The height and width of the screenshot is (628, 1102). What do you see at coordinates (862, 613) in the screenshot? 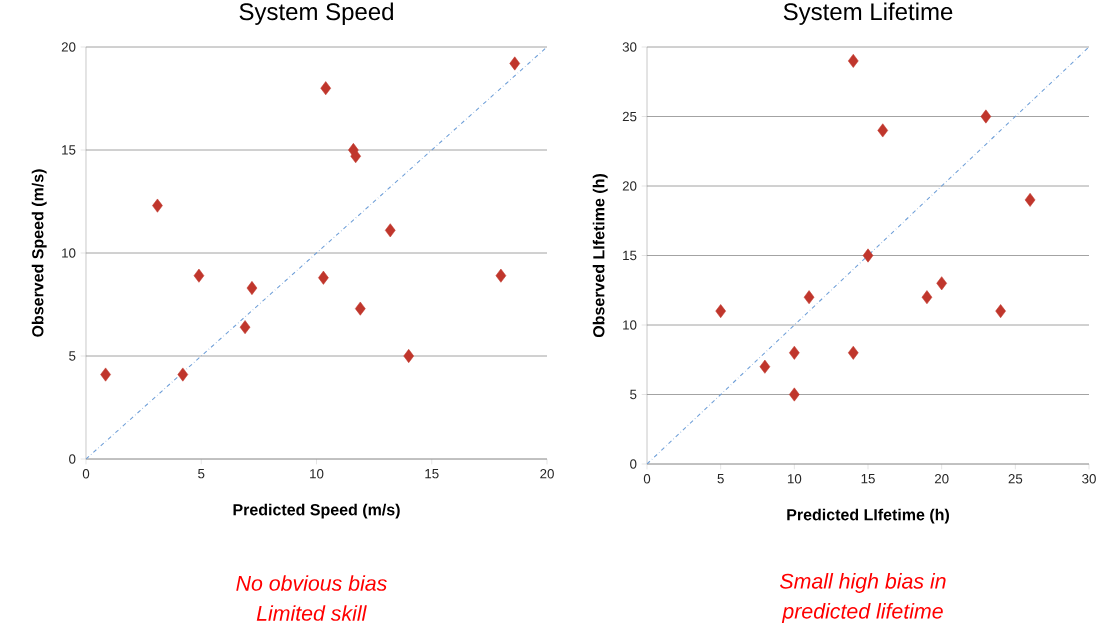
I see `text: predicted lifetime` at bounding box center [862, 613].